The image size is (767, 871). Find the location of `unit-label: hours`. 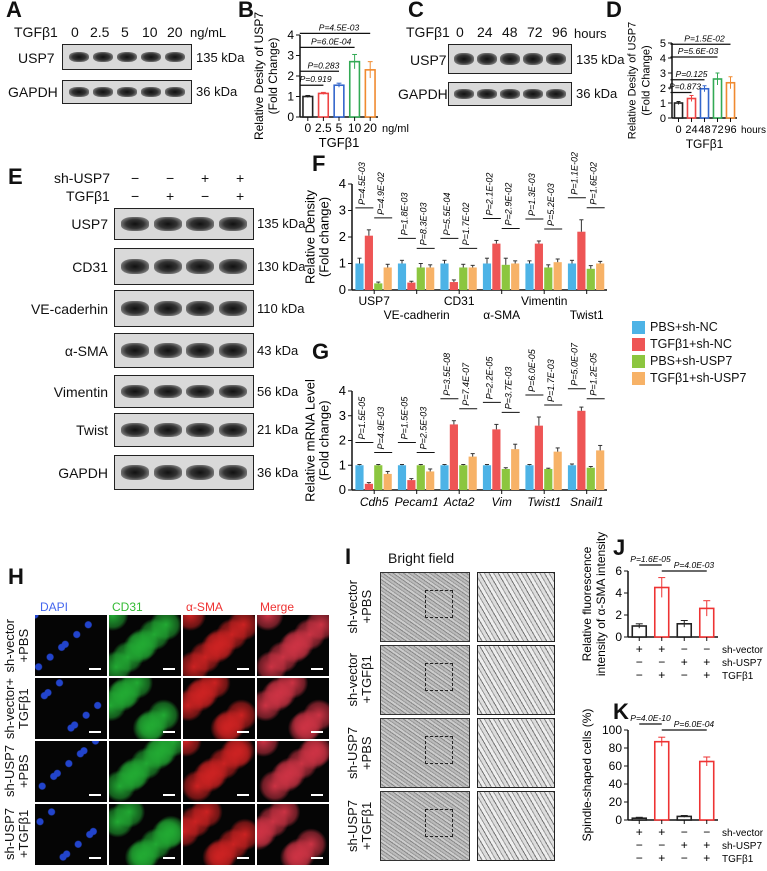

unit-label: hours is located at coordinates (590, 33).